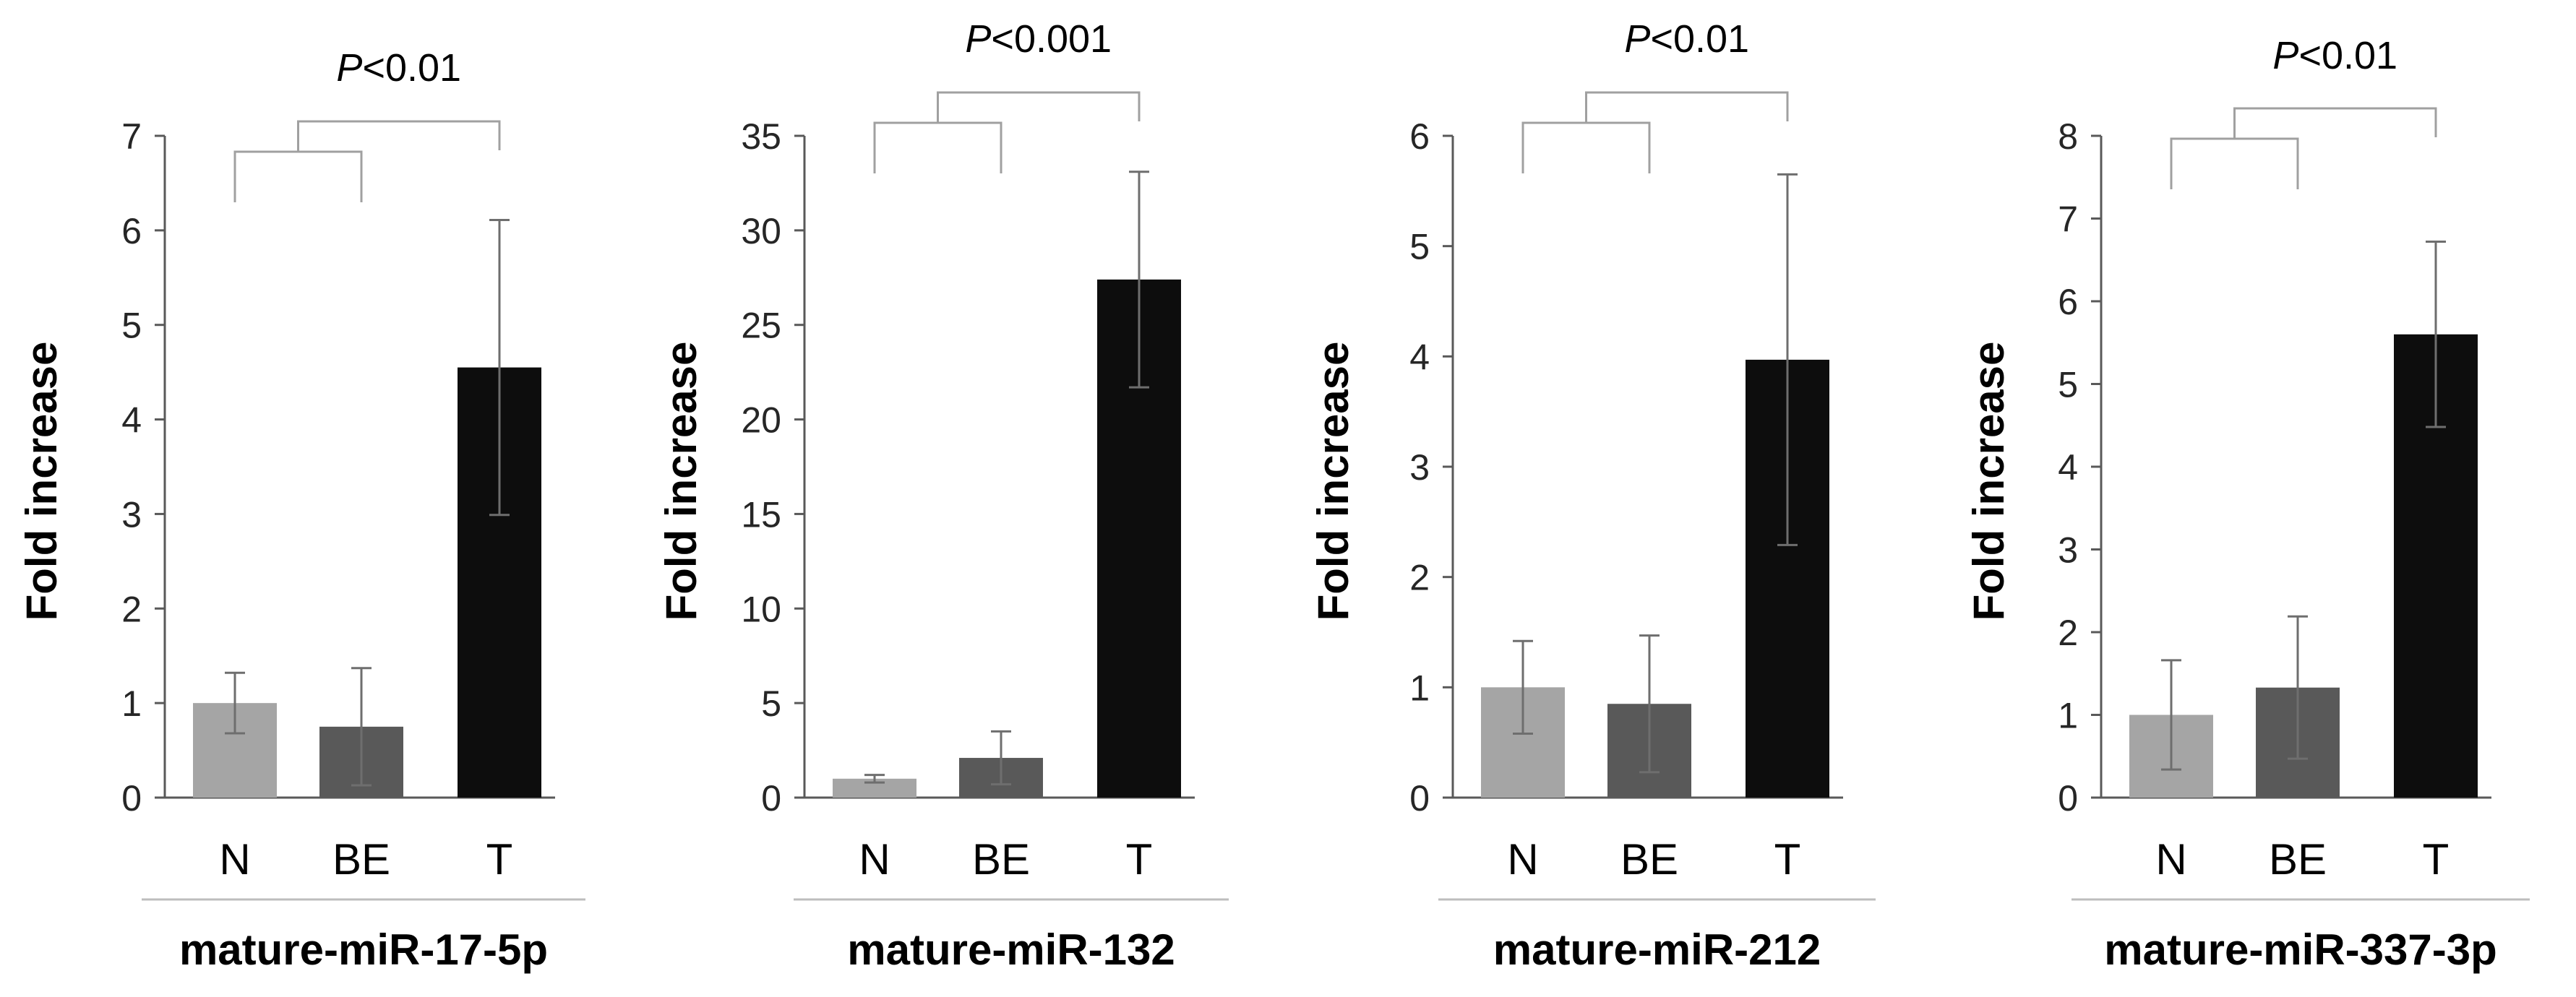  Describe the element at coordinates (1657, 950) in the screenshot. I see `chart-title: mature-miR-212` at that location.